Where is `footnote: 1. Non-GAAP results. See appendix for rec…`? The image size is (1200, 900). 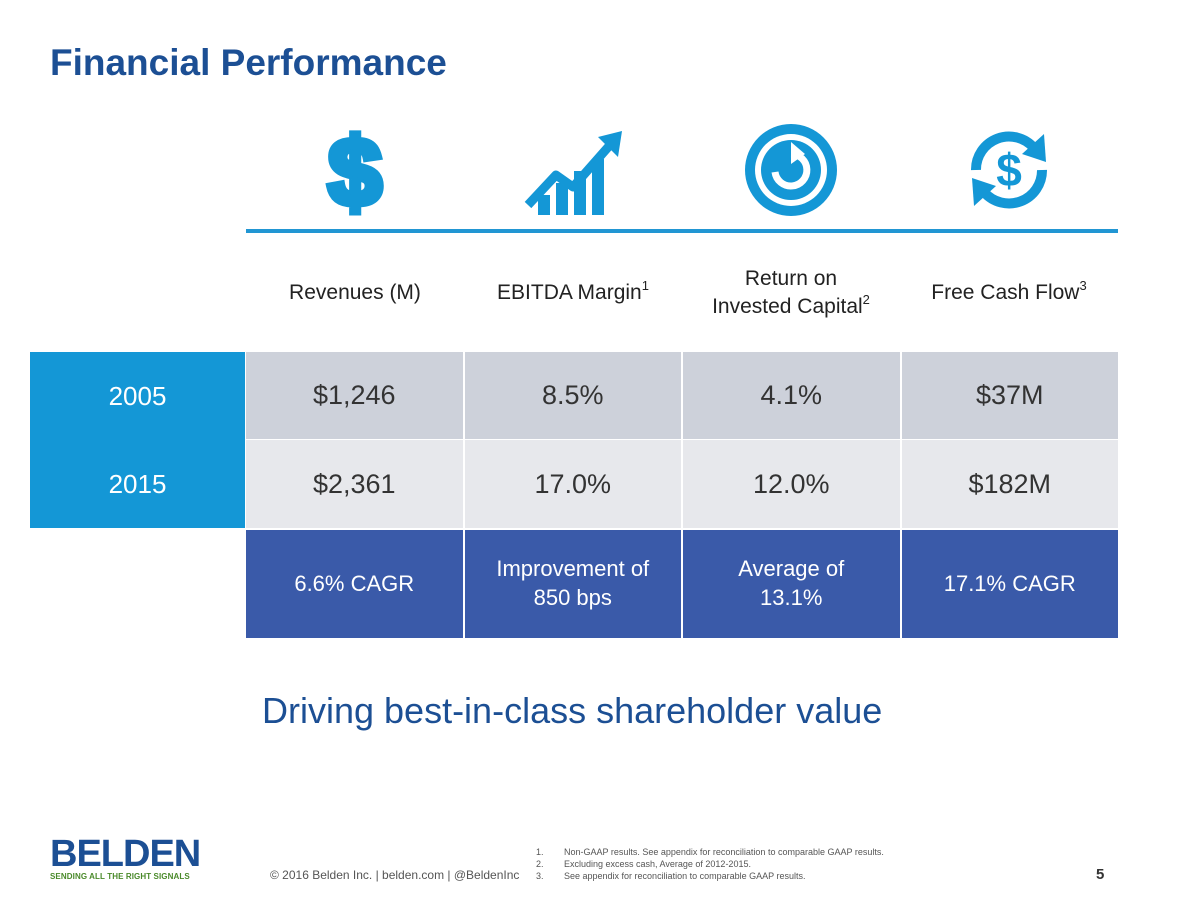
footnote: 1. Non-GAAP results. See appendix for rec… is located at coordinates (710, 852).